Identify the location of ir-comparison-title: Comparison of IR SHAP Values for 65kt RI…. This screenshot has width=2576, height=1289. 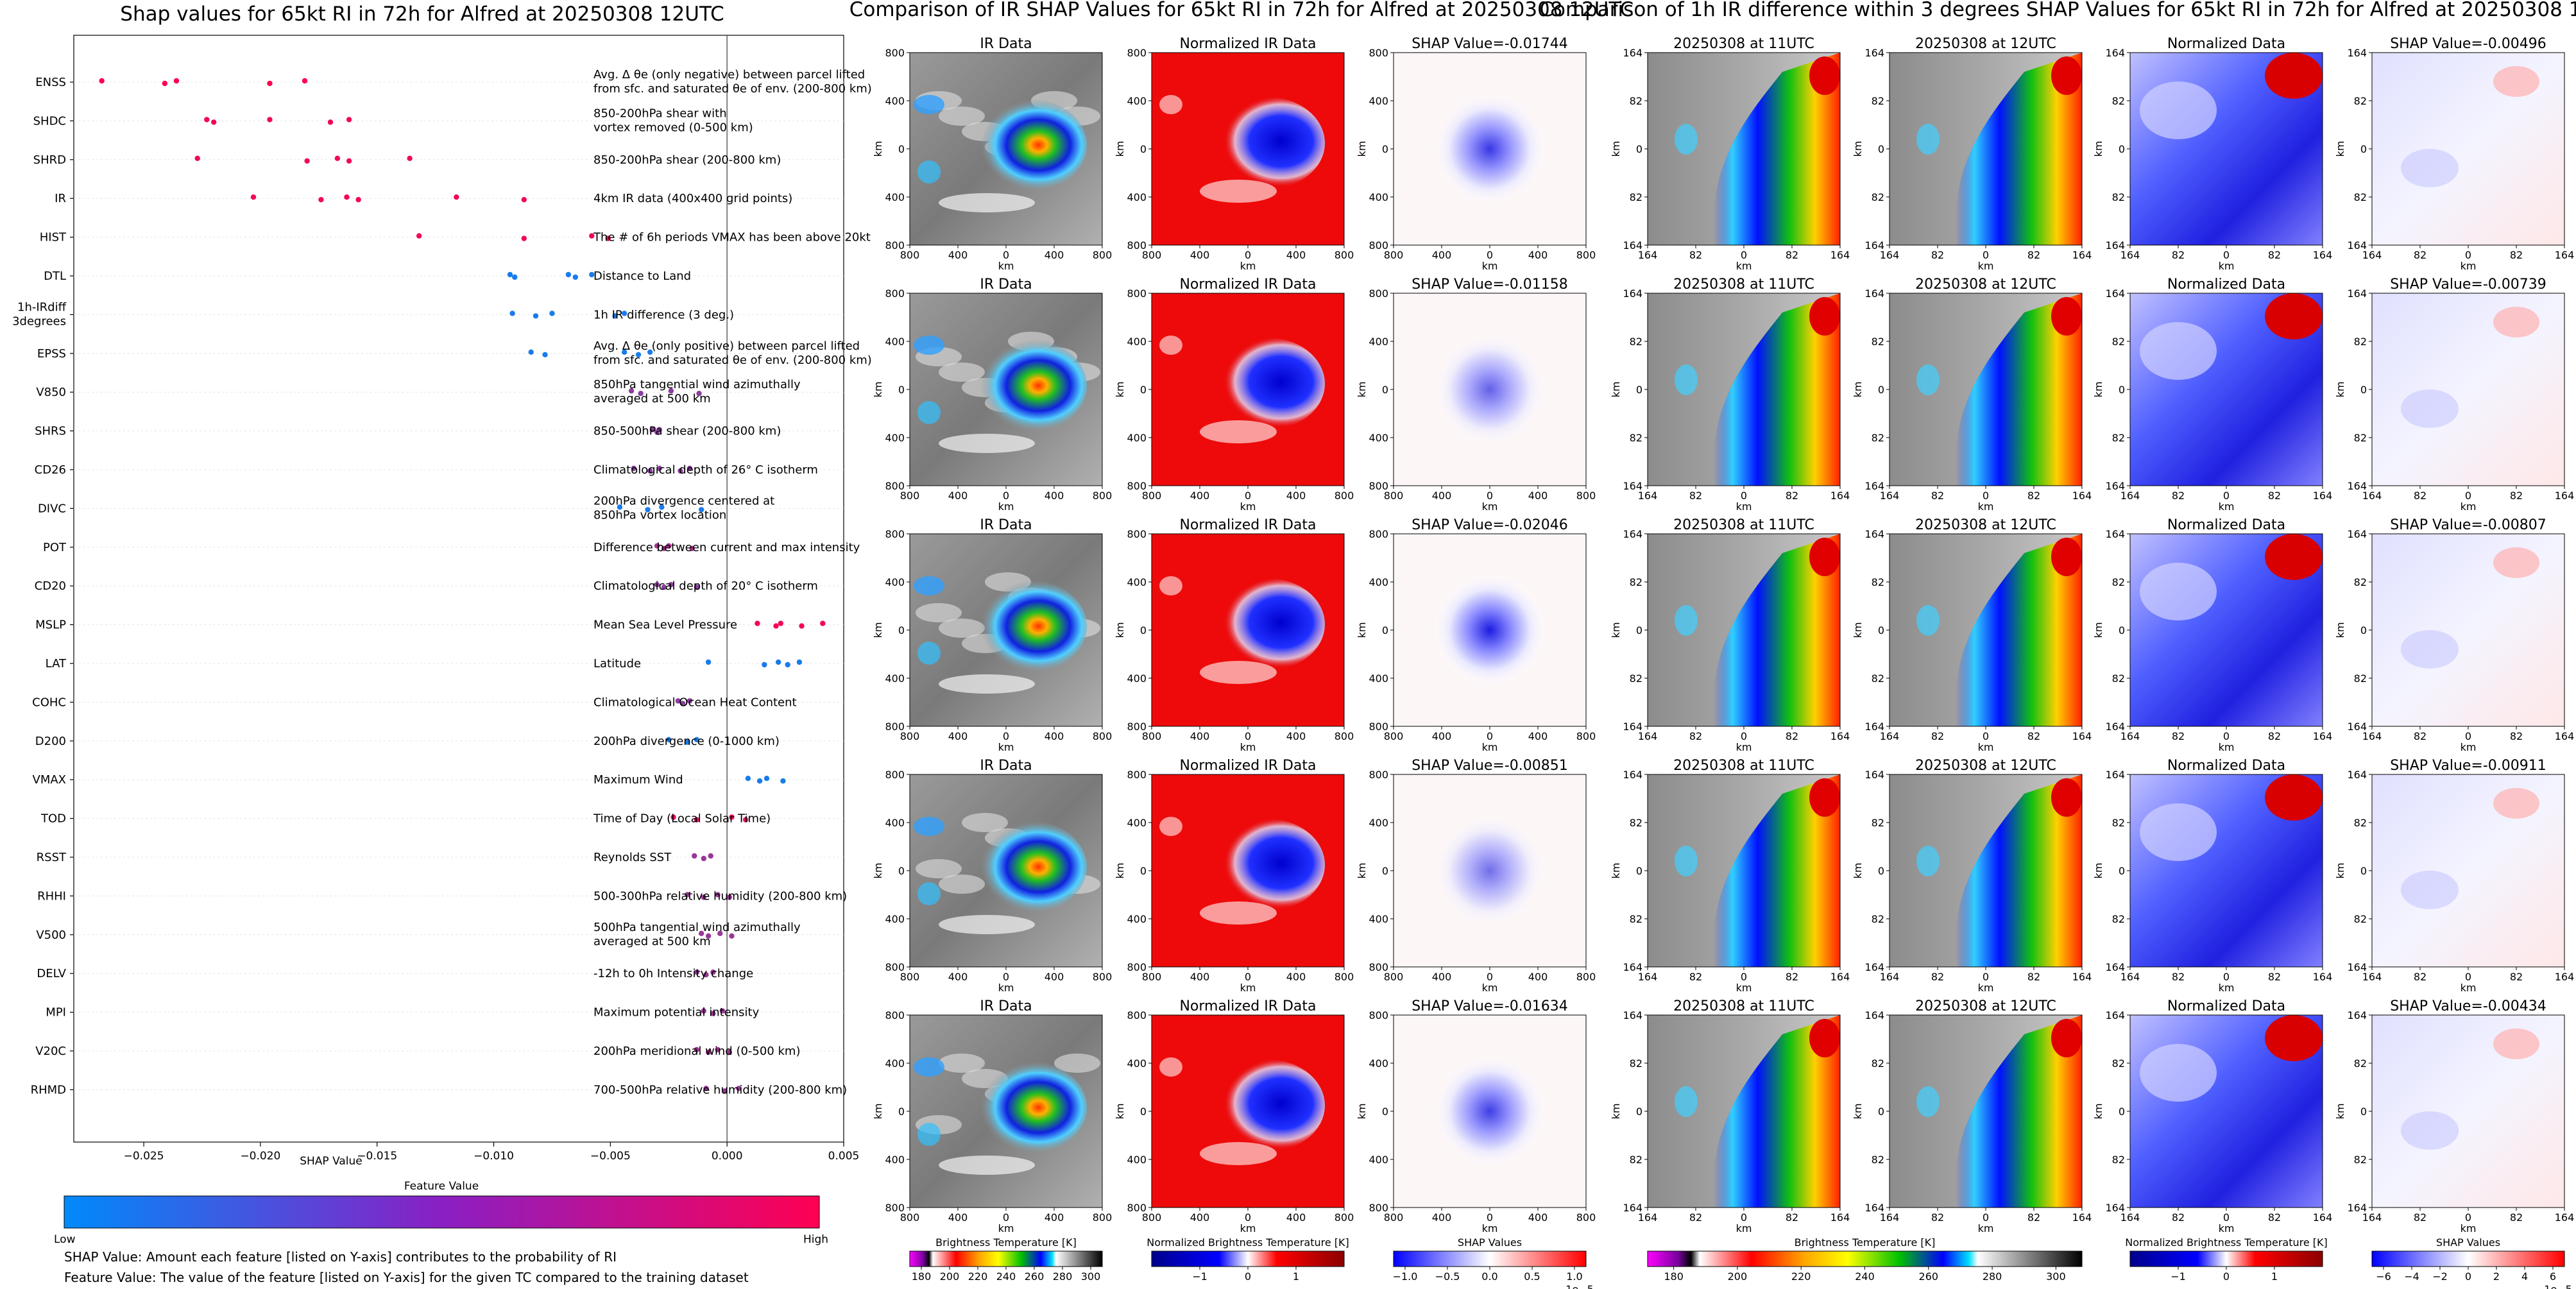
(1241, 11).